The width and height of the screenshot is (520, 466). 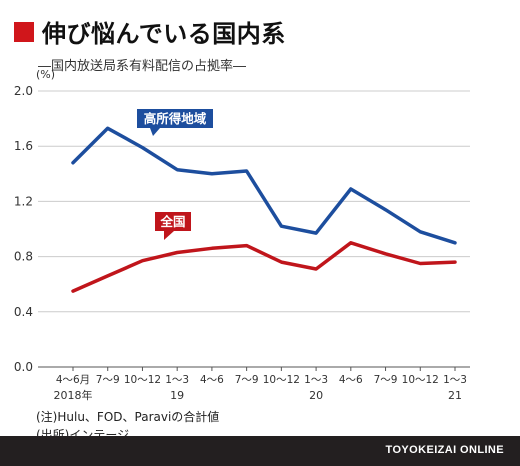 I want to click on x-tick-label: 4～6月, so click(x=73, y=380).